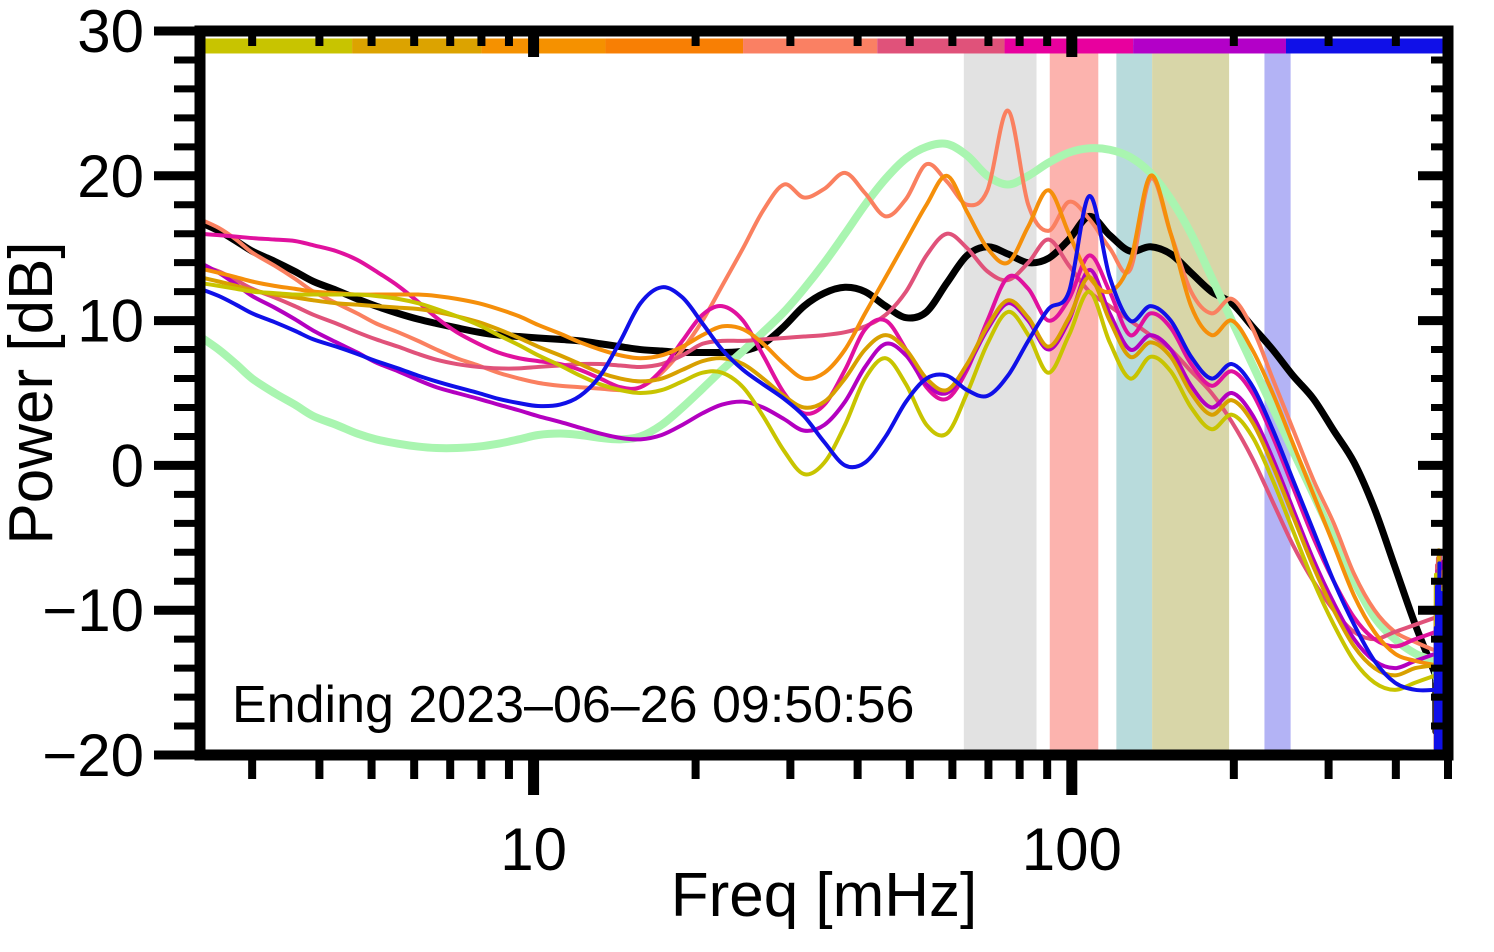 Image resolution: width=1494 pixels, height=952 pixels. I want to click on y-tick-label-1: 20, so click(110, 176).